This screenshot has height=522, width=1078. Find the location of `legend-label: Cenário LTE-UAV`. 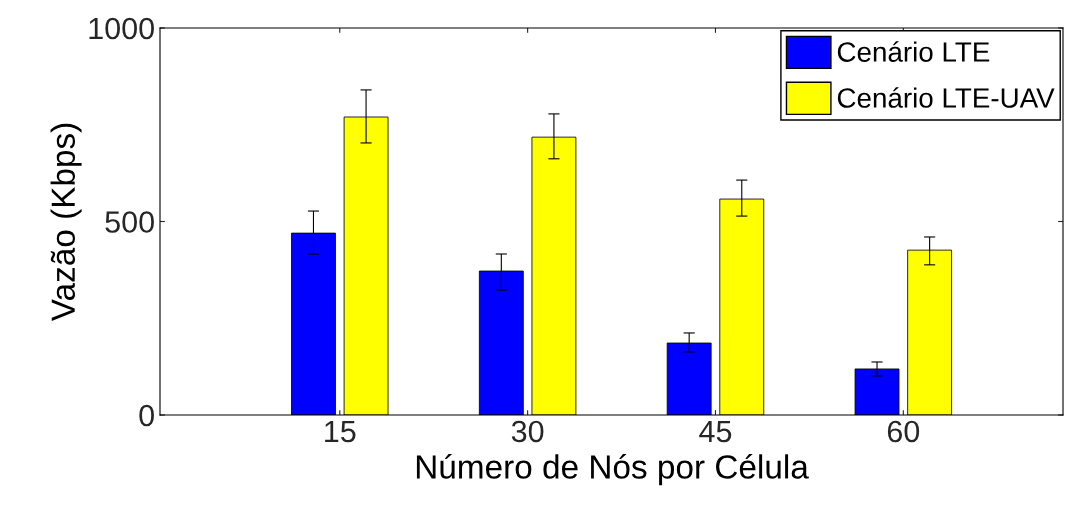

legend-label: Cenário LTE-UAV is located at coordinates (946, 97).